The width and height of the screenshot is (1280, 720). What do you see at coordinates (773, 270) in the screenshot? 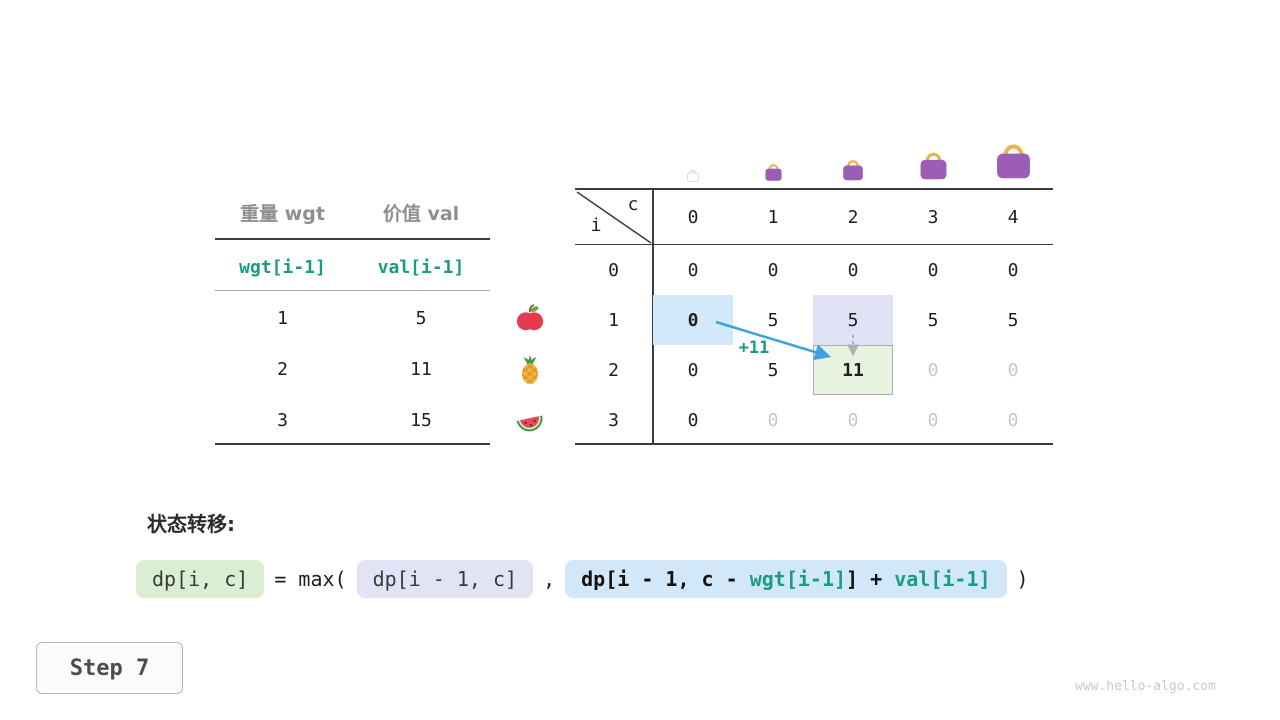
I see `dp-cell-r0c1: 0` at bounding box center [773, 270].